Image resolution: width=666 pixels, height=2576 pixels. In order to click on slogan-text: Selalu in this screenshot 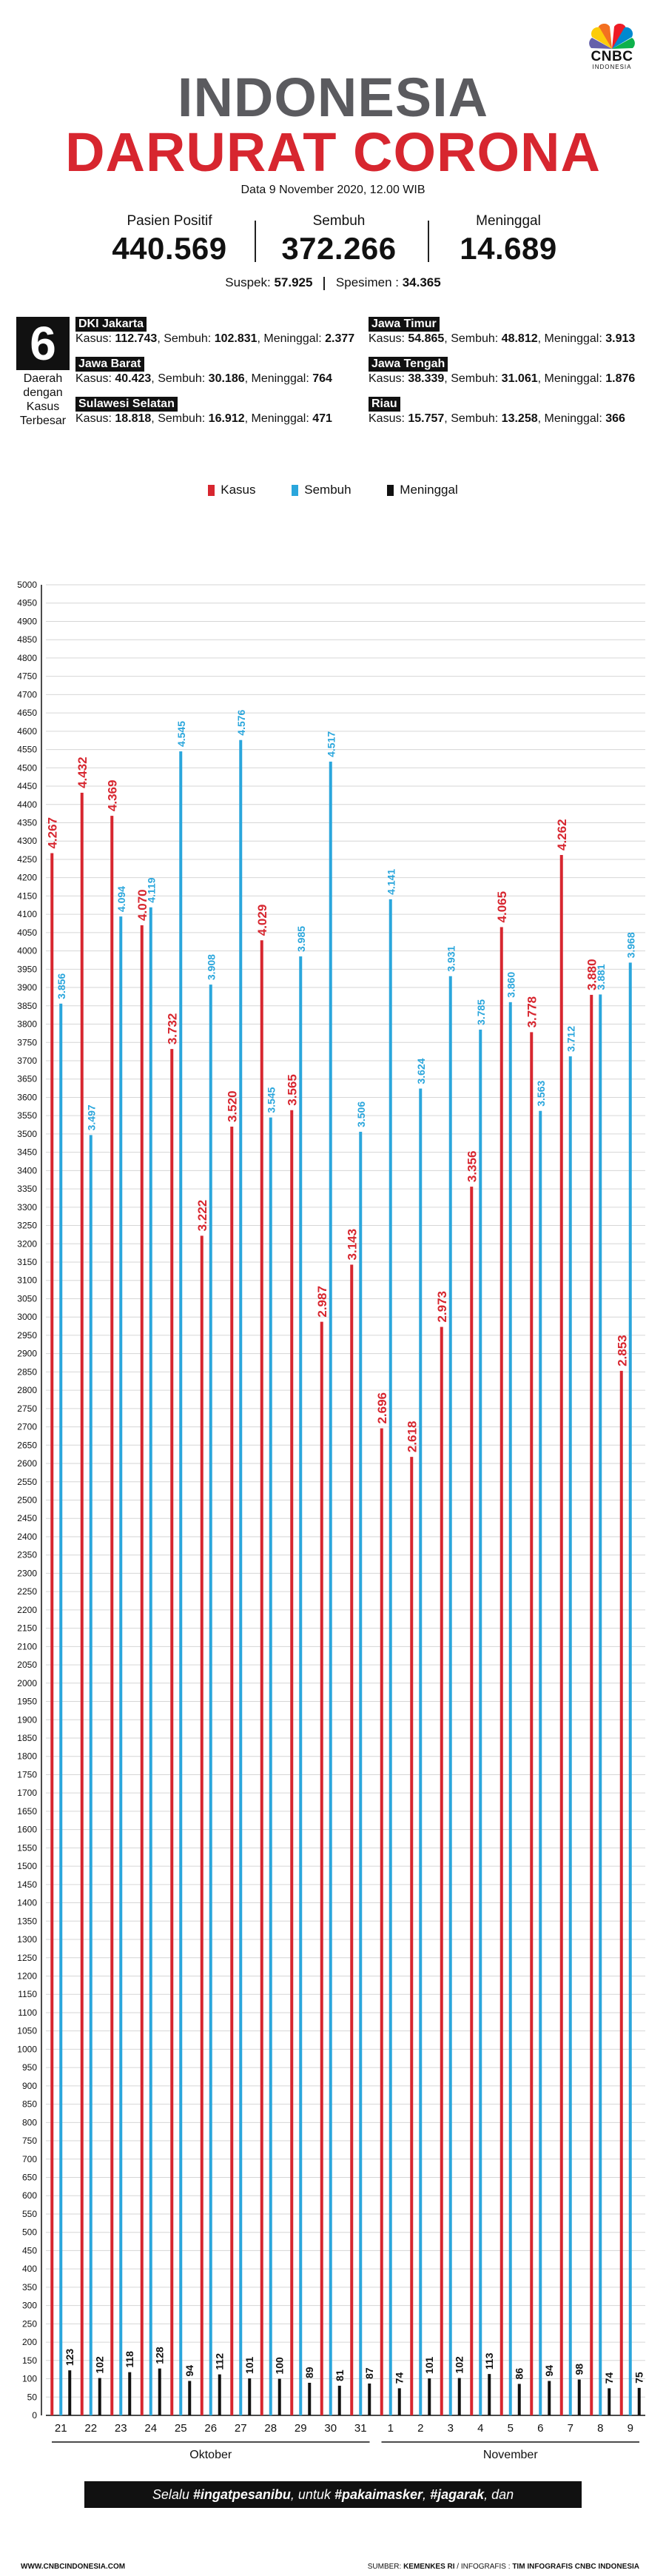, I will do `click(172, 2494)`.